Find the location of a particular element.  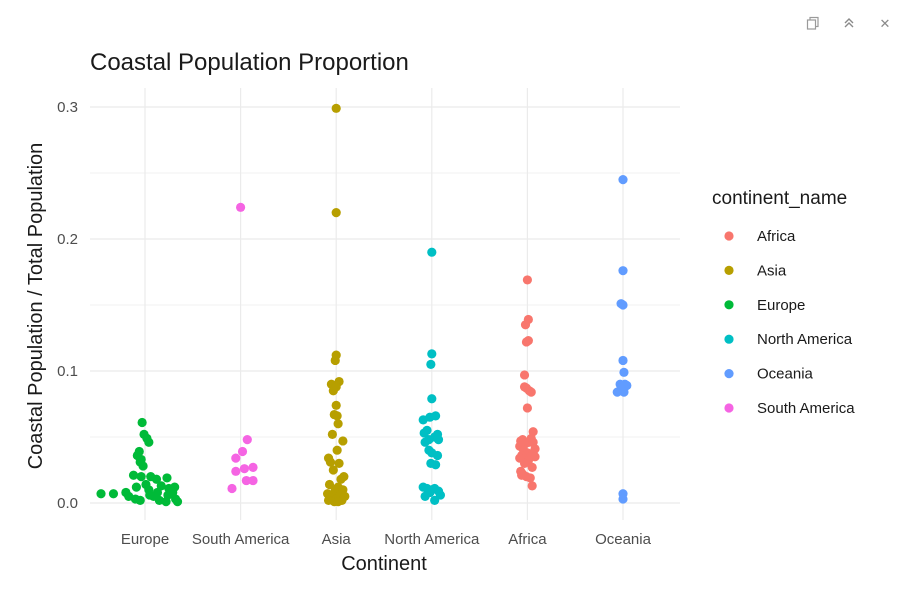

legend-label: Europe is located at coordinates (781, 305).